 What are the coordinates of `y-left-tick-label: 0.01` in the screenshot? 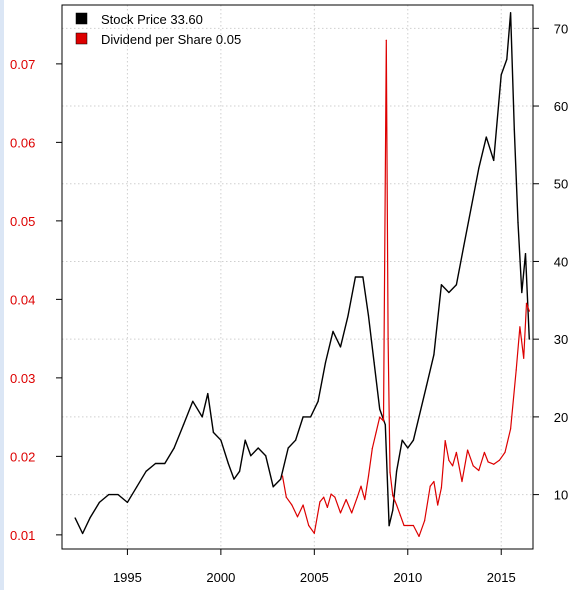 It's located at (22, 535).